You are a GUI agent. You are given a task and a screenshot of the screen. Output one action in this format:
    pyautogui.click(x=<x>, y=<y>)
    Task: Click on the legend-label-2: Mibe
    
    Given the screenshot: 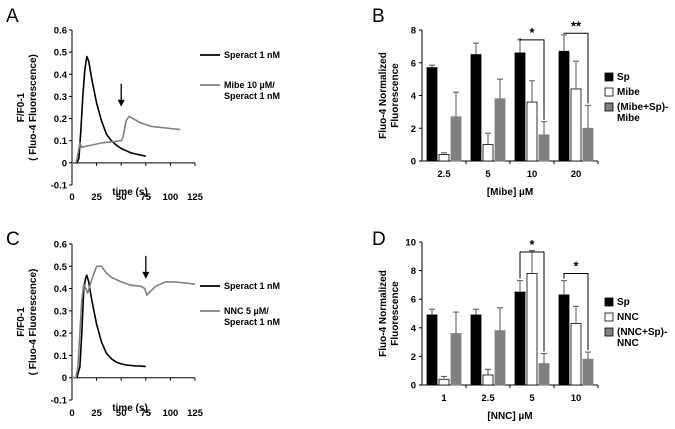 What is the action you would take?
    pyautogui.click(x=628, y=92)
    